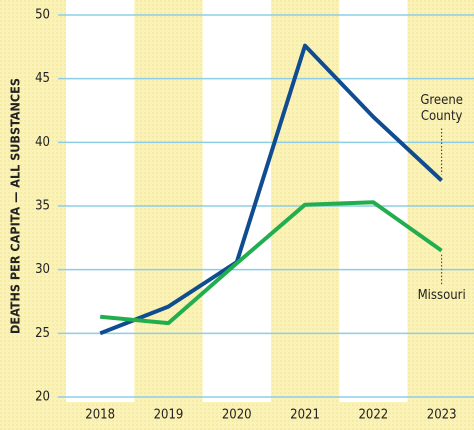 The image size is (474, 430). Describe the element at coordinates (42, 206) in the screenshot. I see `y-tick-label: 35` at that location.